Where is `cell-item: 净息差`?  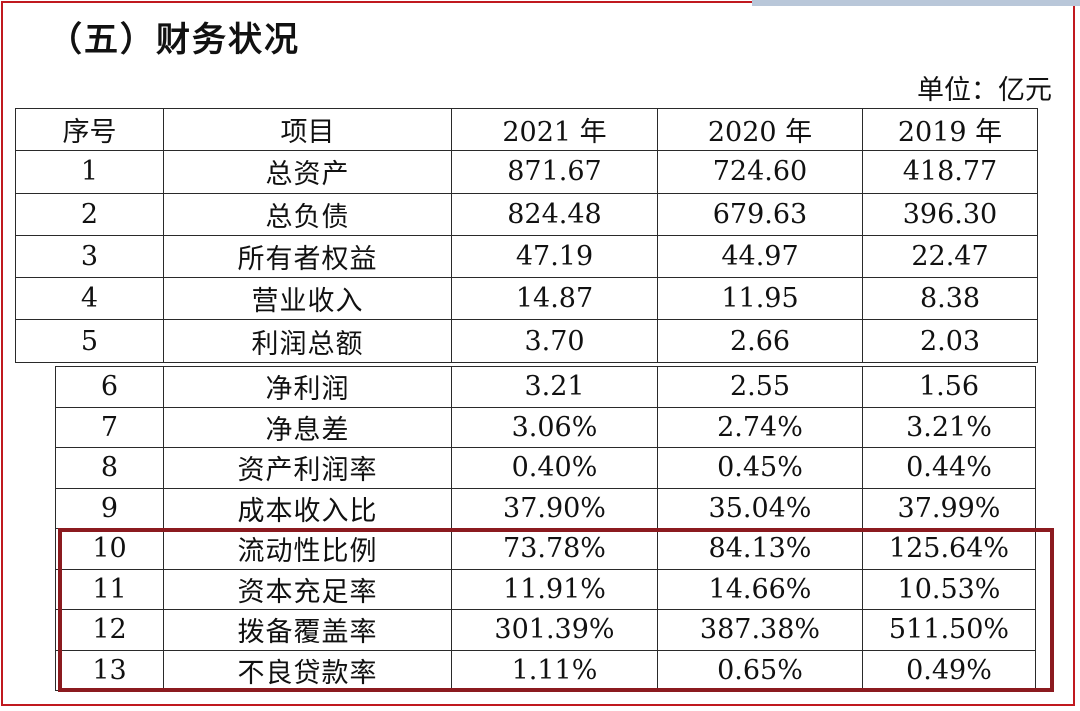
cell-item: 净息差 is located at coordinates (307, 427).